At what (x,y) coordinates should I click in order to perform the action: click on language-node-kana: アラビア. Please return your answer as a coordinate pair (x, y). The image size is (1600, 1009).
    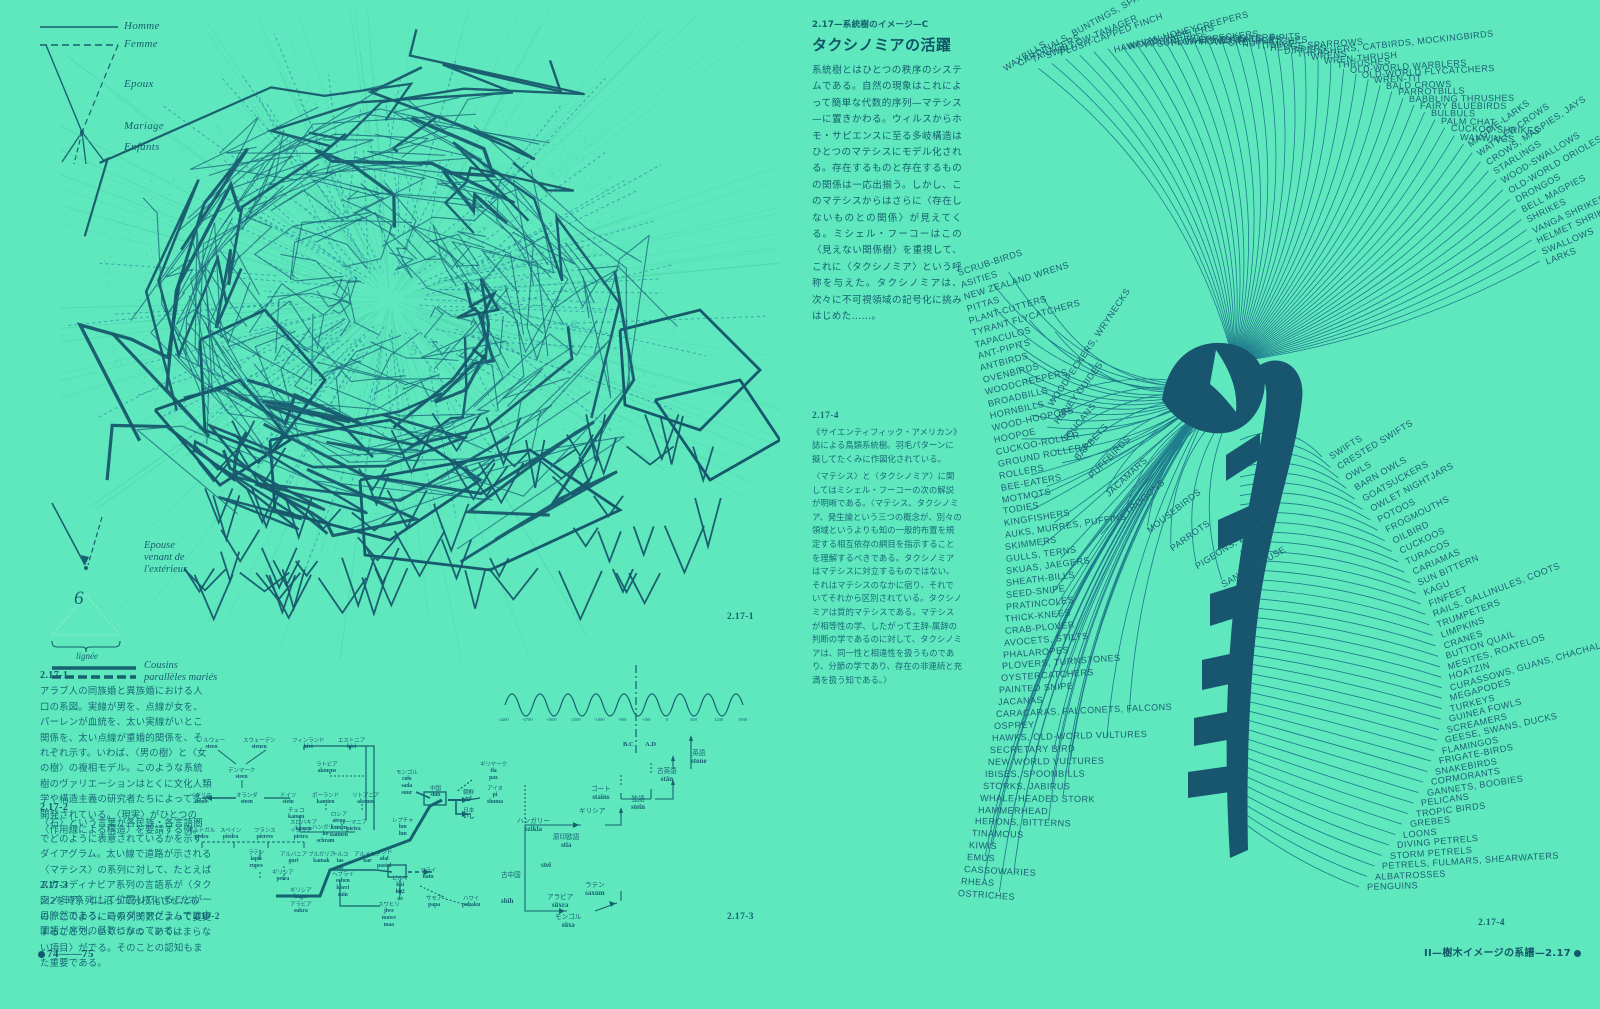
    Looking at the image, I should click on (301, 905).